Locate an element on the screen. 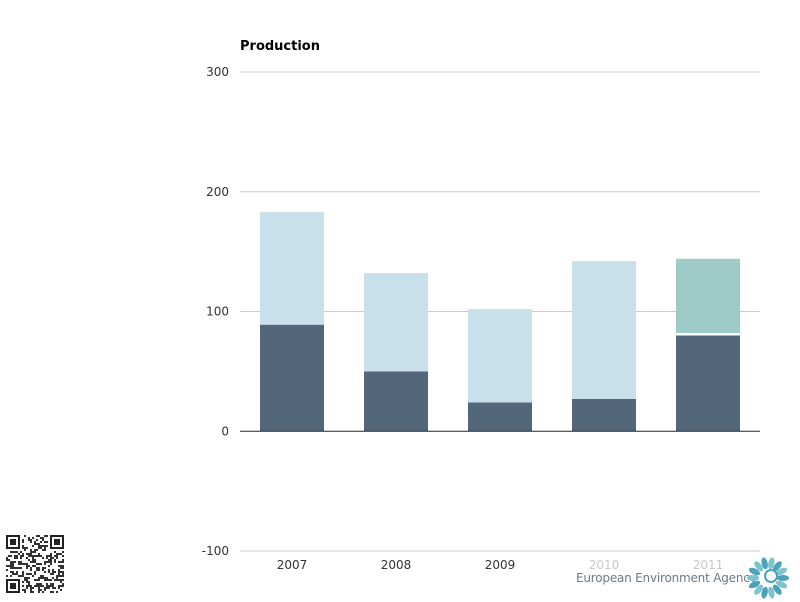  x-tick-label: 2011 is located at coordinates (708, 565).